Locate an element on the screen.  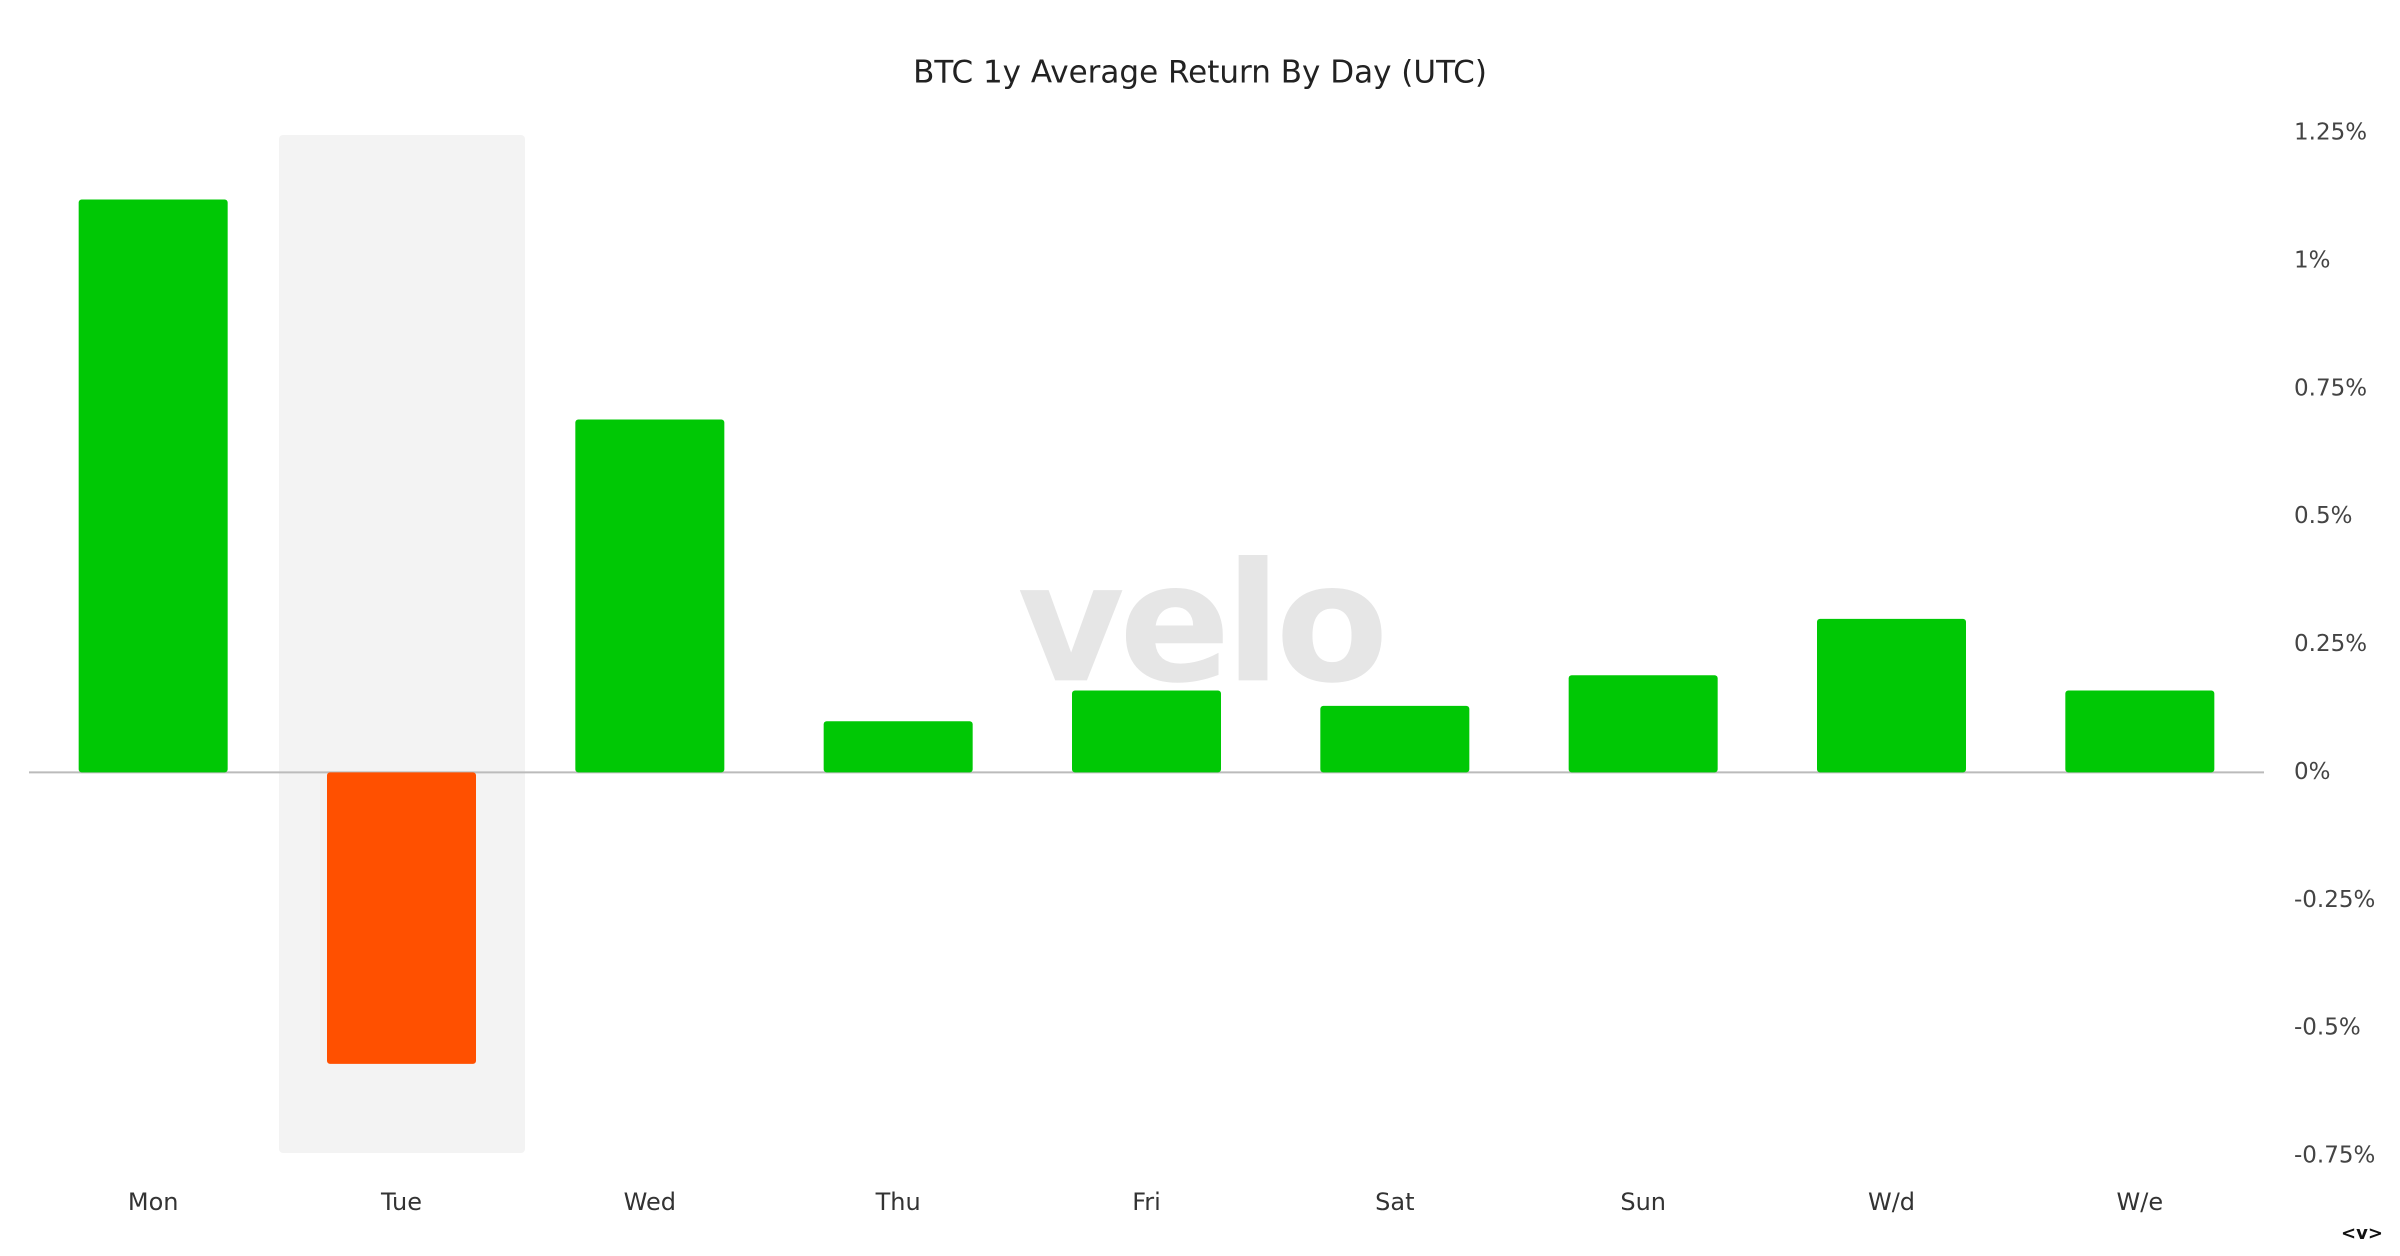
x-tick-label: Mon is located at coordinates (153, 1202).